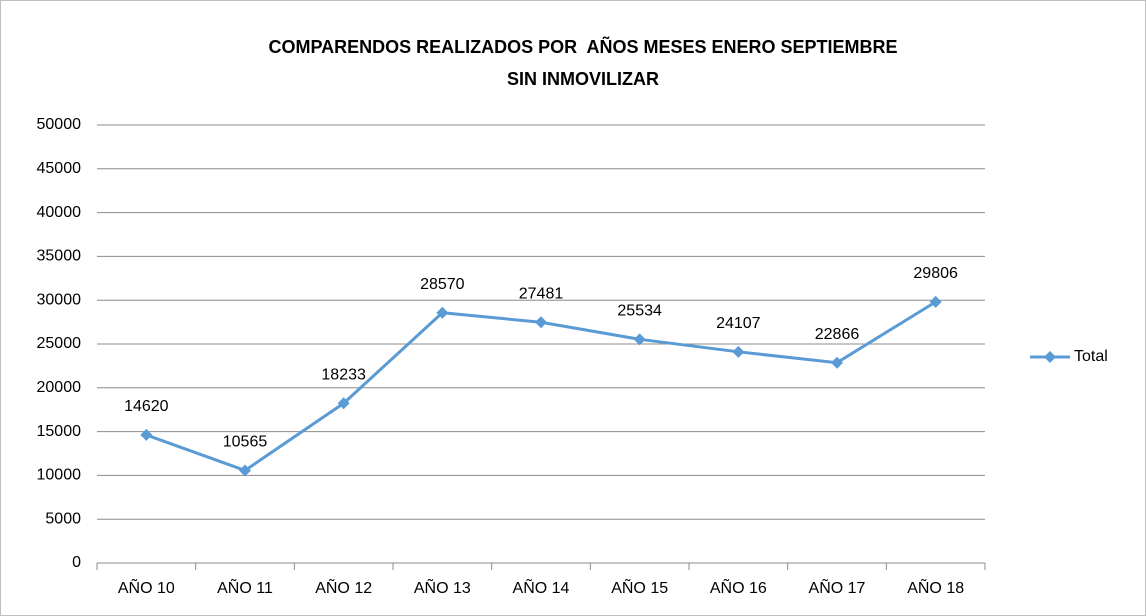 The height and width of the screenshot is (616, 1146). What do you see at coordinates (59, 212) in the screenshot?
I see `y-tick-label: 40000` at bounding box center [59, 212].